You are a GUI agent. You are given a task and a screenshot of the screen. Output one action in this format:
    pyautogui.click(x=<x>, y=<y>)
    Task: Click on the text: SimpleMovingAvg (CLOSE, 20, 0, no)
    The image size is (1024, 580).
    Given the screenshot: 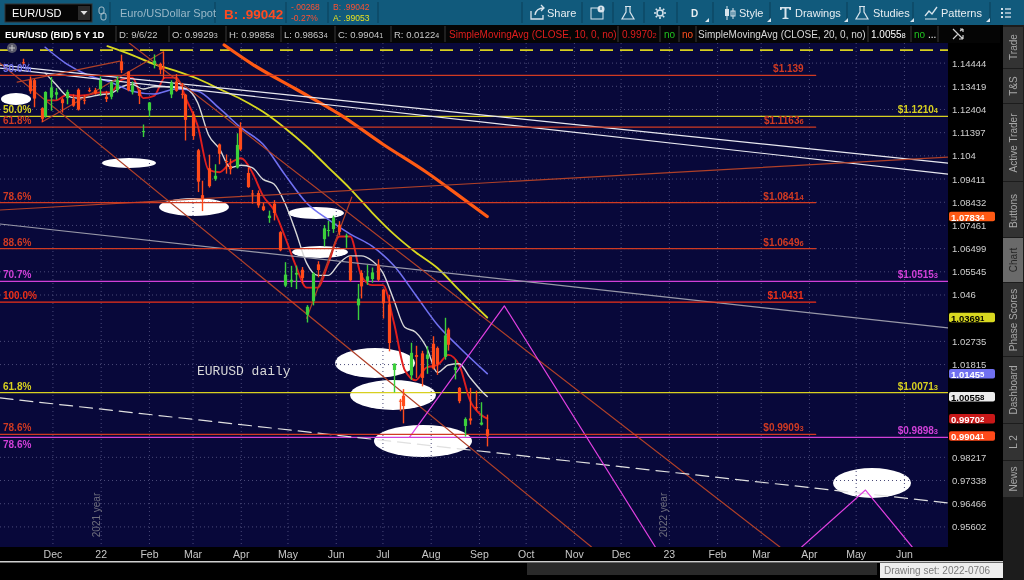 What is the action you would take?
    pyautogui.click(x=782, y=34)
    